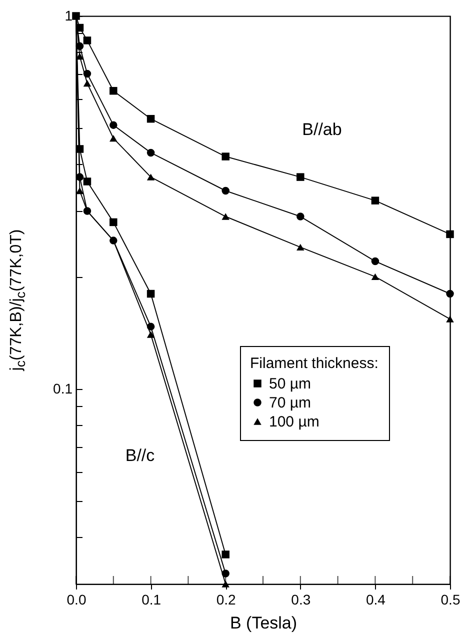 This screenshot has height=642, width=465. What do you see at coordinates (76, 600) in the screenshot?
I see `x-tick-label: 0.0` at bounding box center [76, 600].